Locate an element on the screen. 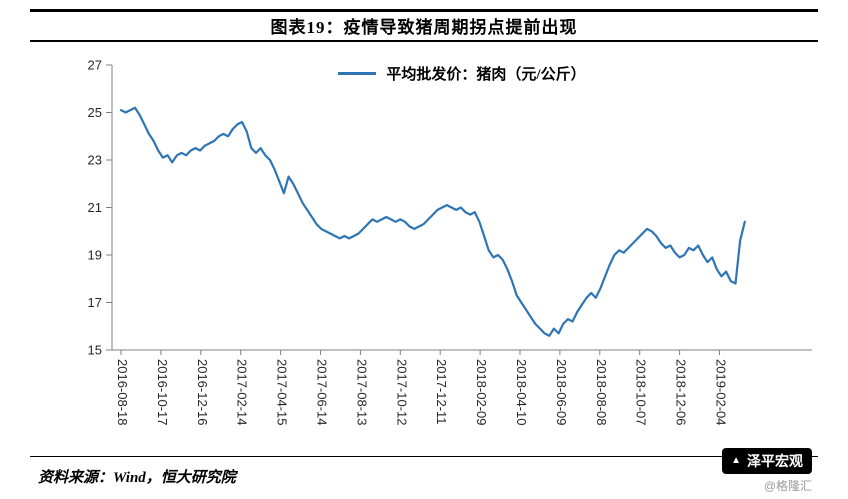  svg-text: 2018-12-06 is located at coordinates (681, 392).